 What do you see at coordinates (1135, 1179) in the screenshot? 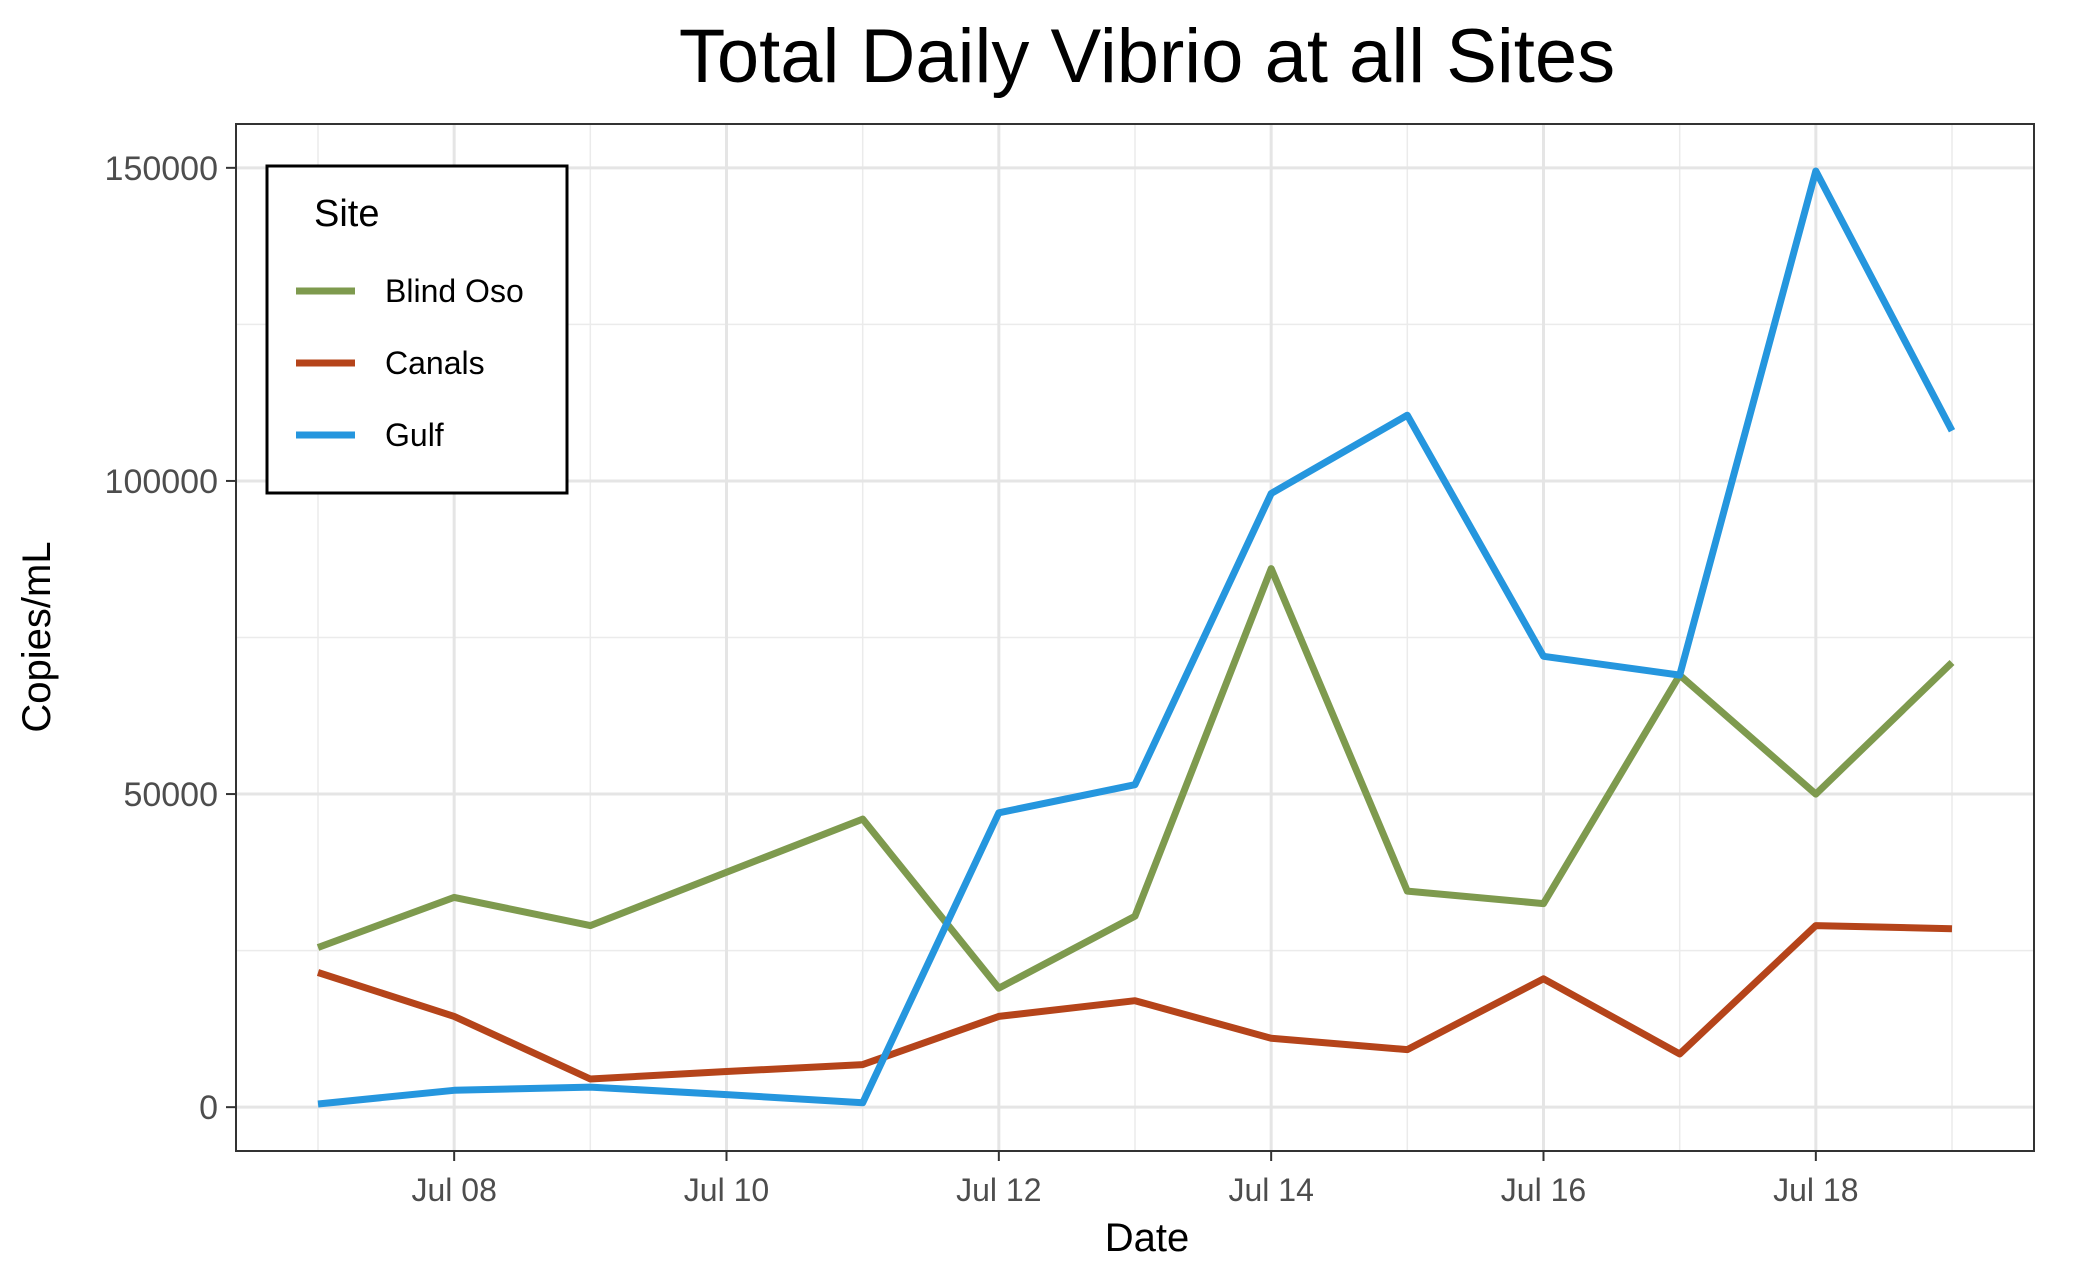
I see `x-axis-ticks: Jul 08 Jul 10 Jul 12 Jul 14 Jul 16 Jul 18` at bounding box center [1135, 1179].